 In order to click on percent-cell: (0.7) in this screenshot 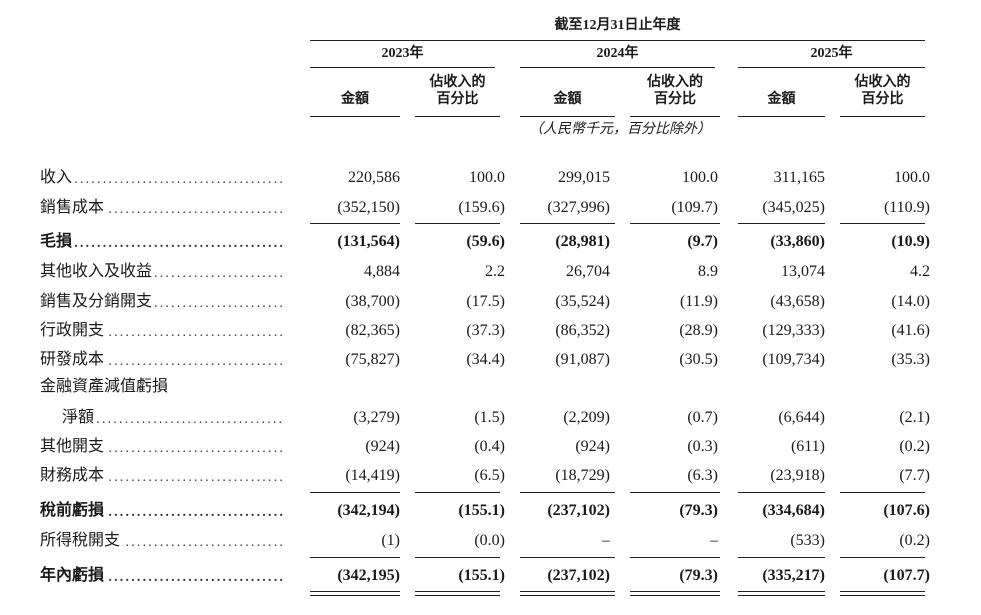, I will do `click(702, 417)`.